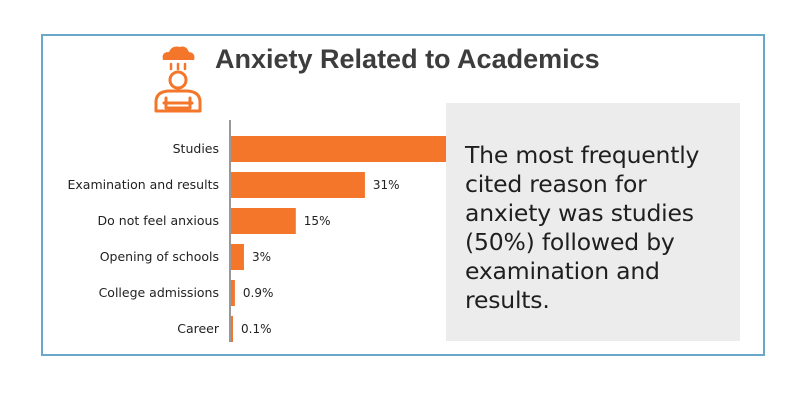  Describe the element at coordinates (196, 148) in the screenshot. I see `category-label: Studies` at that location.